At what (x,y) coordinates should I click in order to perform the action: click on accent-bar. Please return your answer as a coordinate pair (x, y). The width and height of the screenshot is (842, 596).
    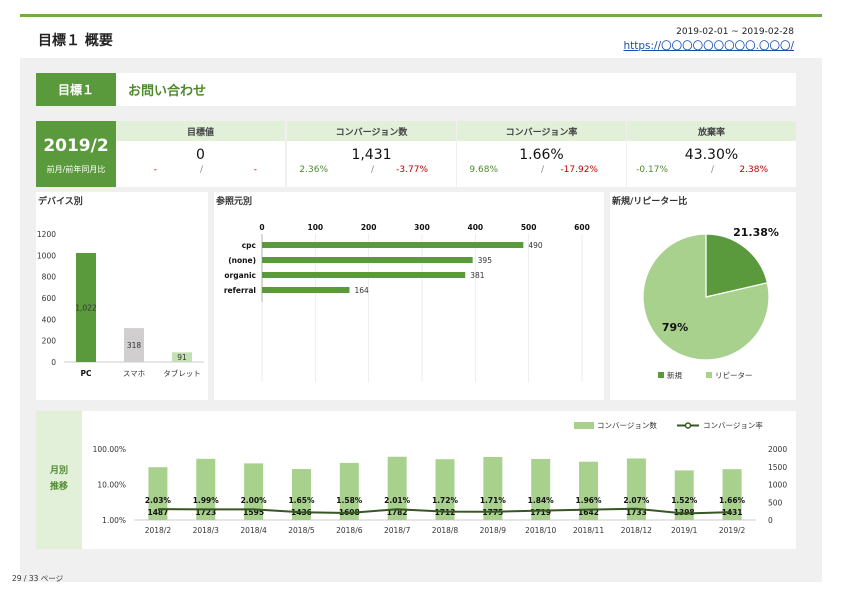
    Looking at the image, I should click on (421, 15).